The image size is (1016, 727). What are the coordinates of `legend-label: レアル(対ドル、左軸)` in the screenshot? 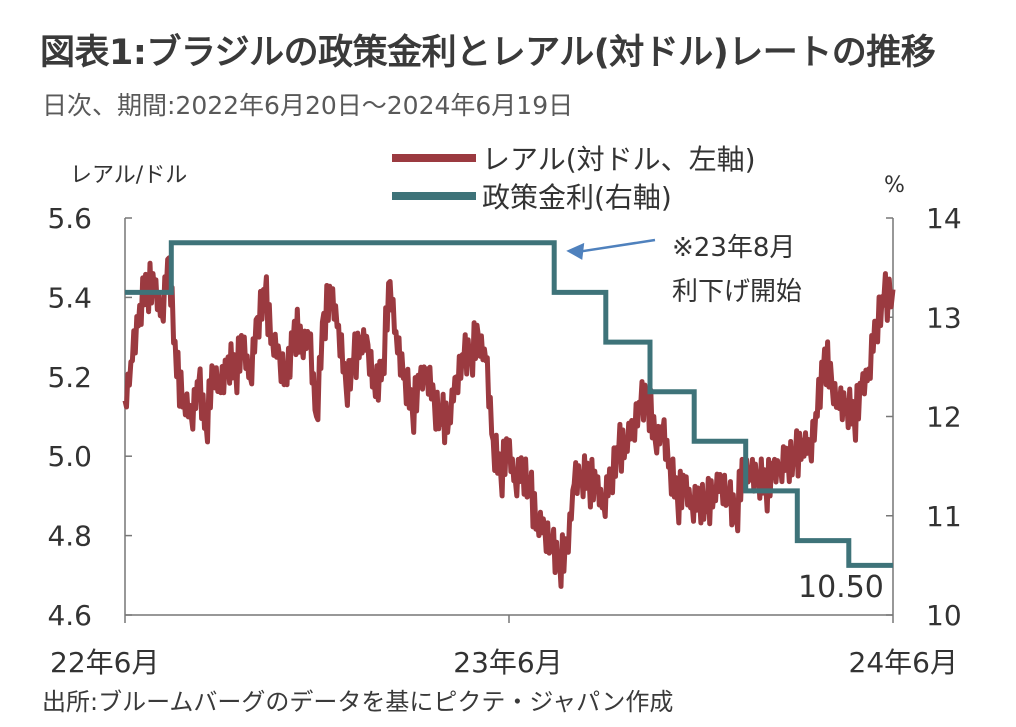 It's located at (619, 159).